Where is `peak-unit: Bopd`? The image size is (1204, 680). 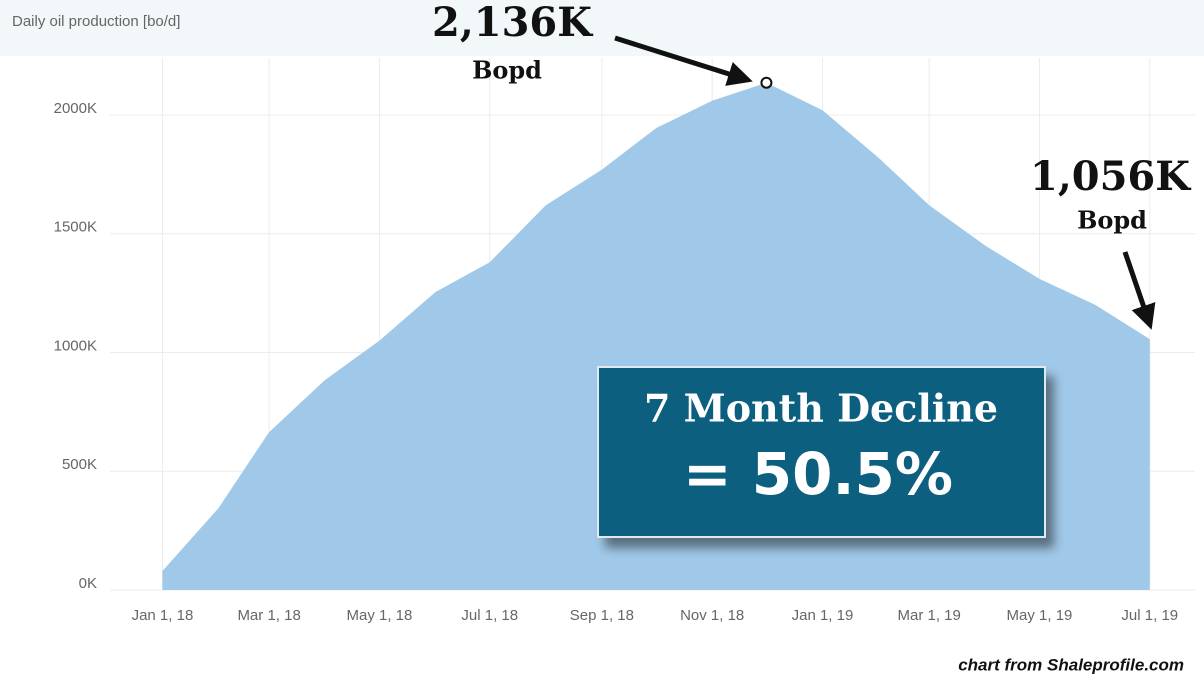 peak-unit: Bopd is located at coordinates (507, 70).